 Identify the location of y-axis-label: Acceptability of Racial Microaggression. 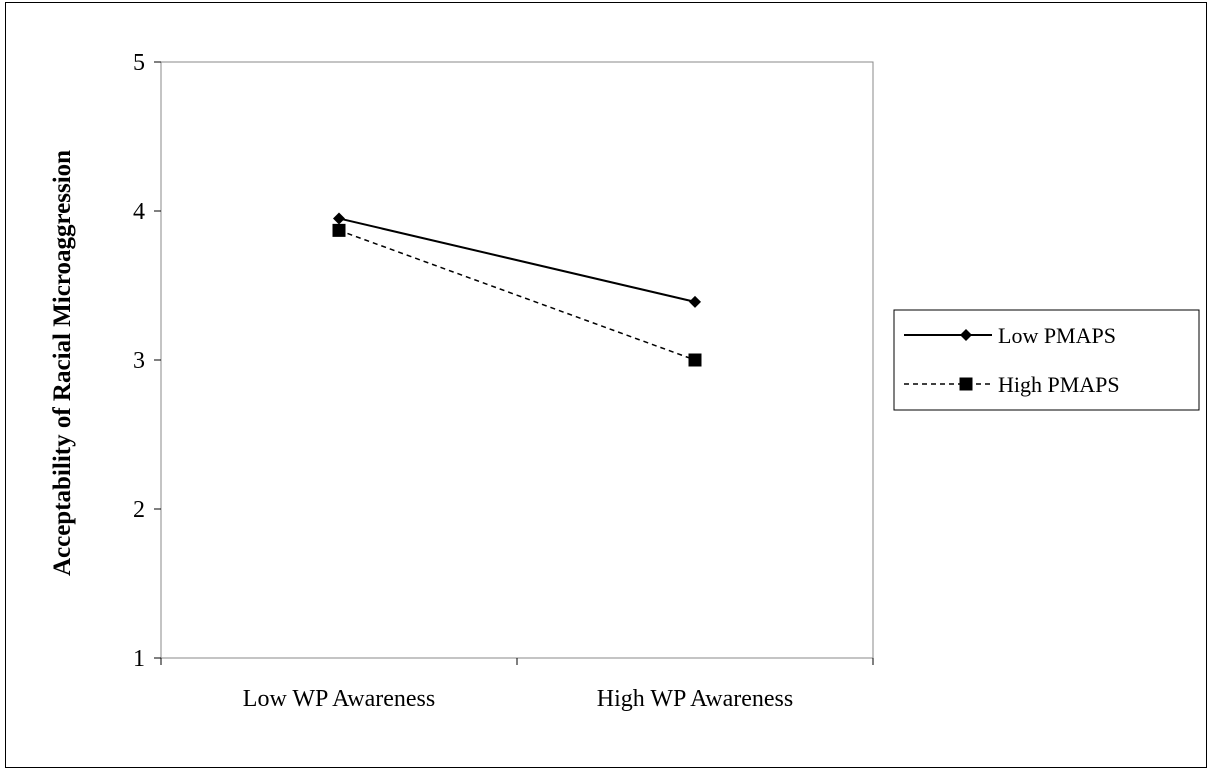
(62, 363).